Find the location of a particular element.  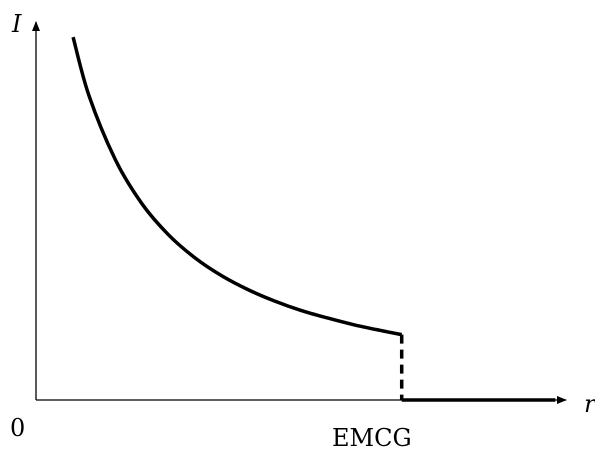

y-axis-label: I is located at coordinates (16, 24).